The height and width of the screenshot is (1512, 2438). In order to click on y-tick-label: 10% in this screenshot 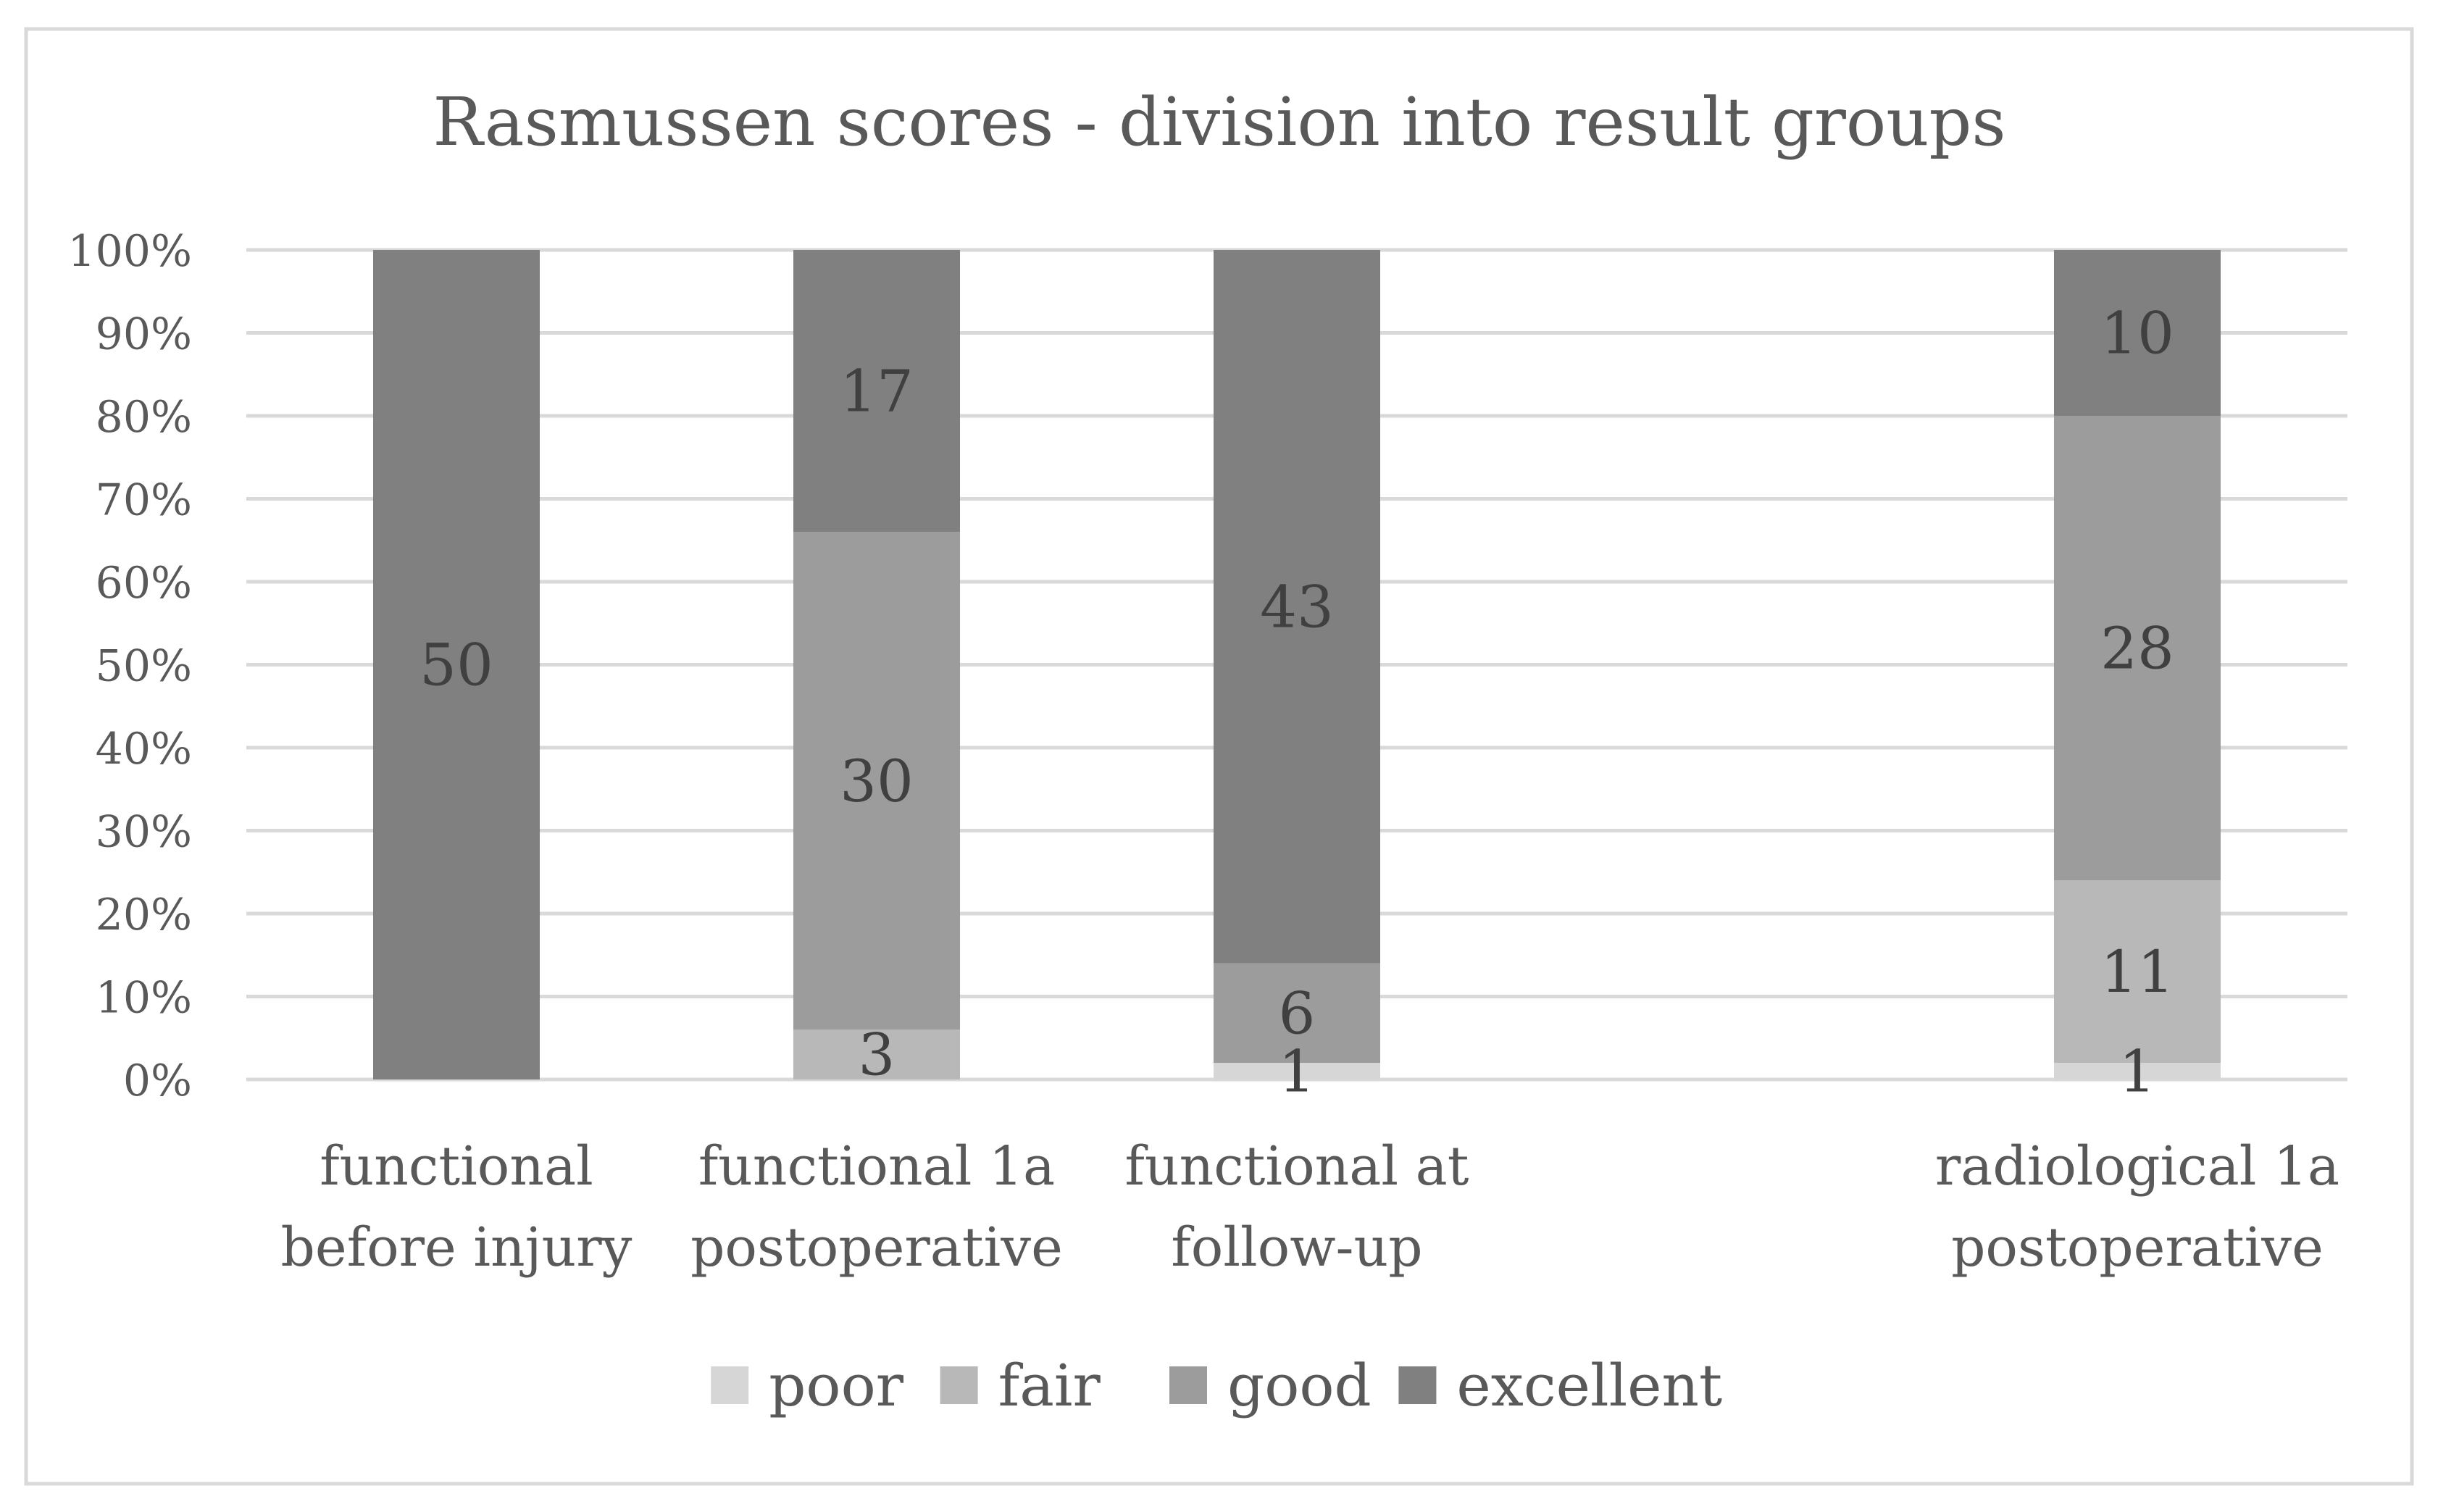, I will do `click(144, 998)`.